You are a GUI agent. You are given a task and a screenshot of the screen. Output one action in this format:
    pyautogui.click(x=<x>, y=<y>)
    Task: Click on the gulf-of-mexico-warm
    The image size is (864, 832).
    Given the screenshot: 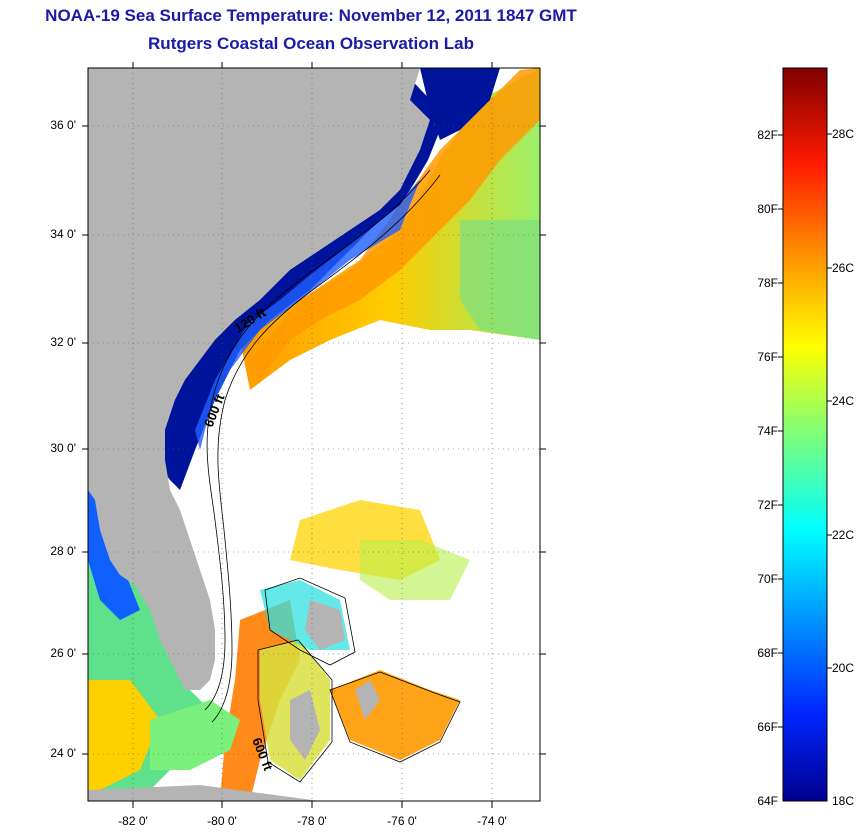 What is the action you would take?
    pyautogui.click(x=124, y=735)
    